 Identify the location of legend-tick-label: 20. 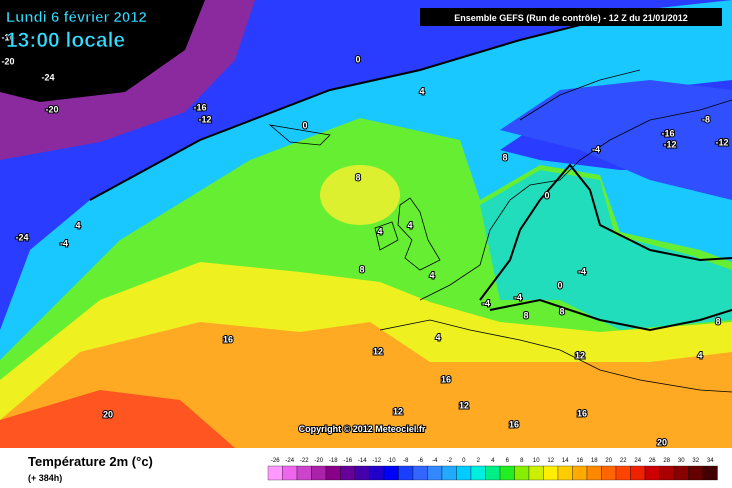
(608, 461).